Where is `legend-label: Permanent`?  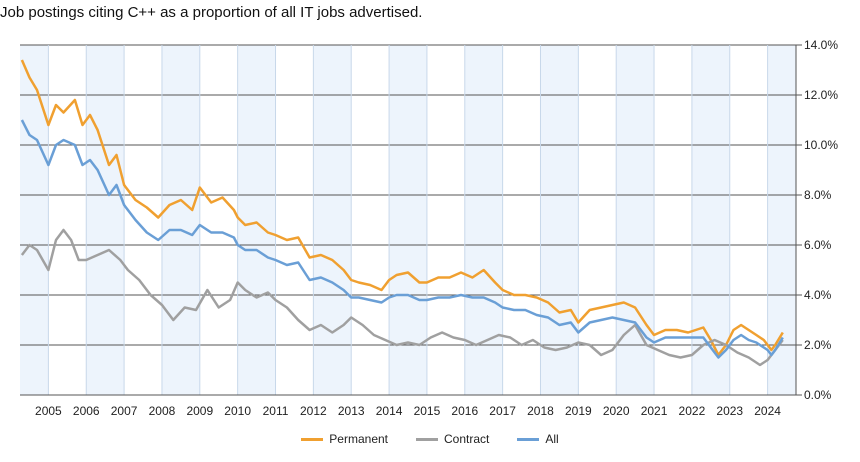 legend-label: Permanent is located at coordinates (358, 439).